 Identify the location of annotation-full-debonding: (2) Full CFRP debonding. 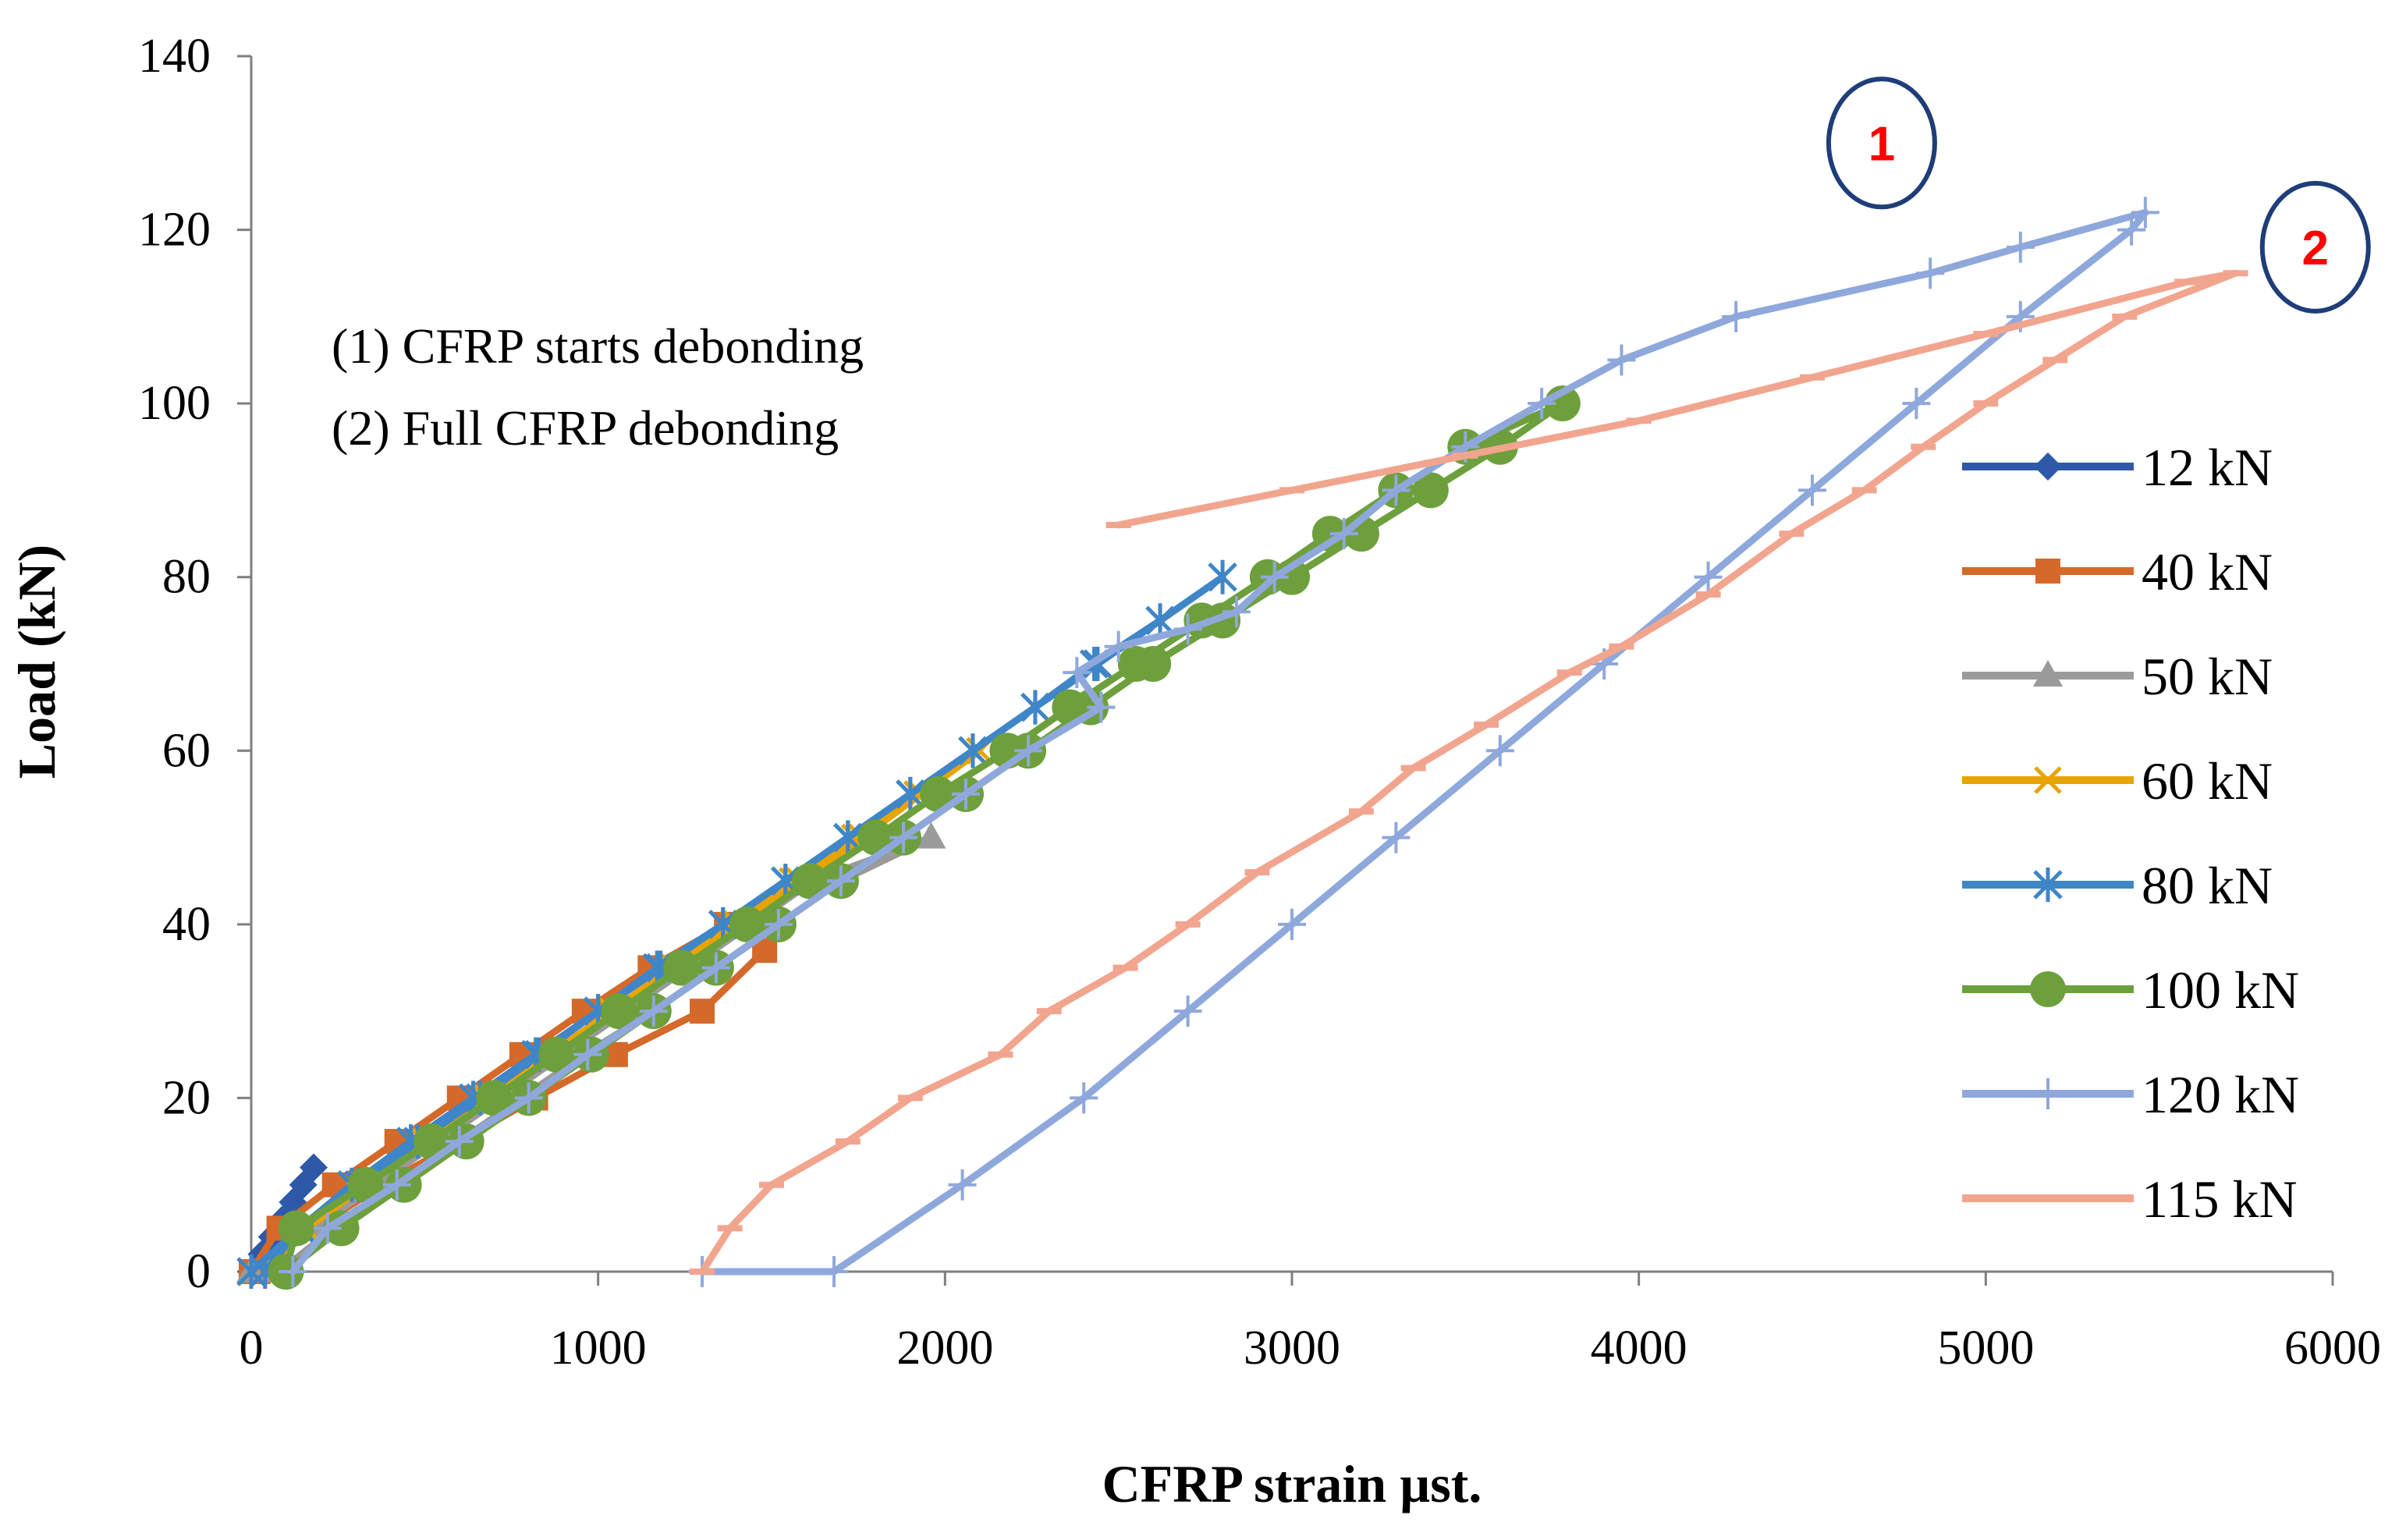
(585, 428).